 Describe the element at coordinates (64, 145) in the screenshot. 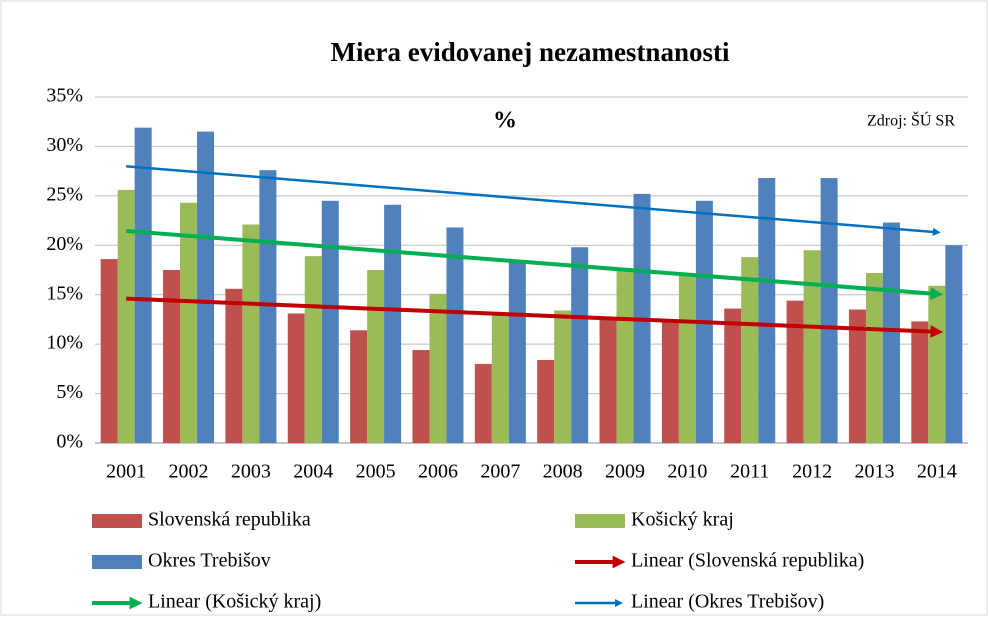

I see `y-tick-label: 30%` at that location.